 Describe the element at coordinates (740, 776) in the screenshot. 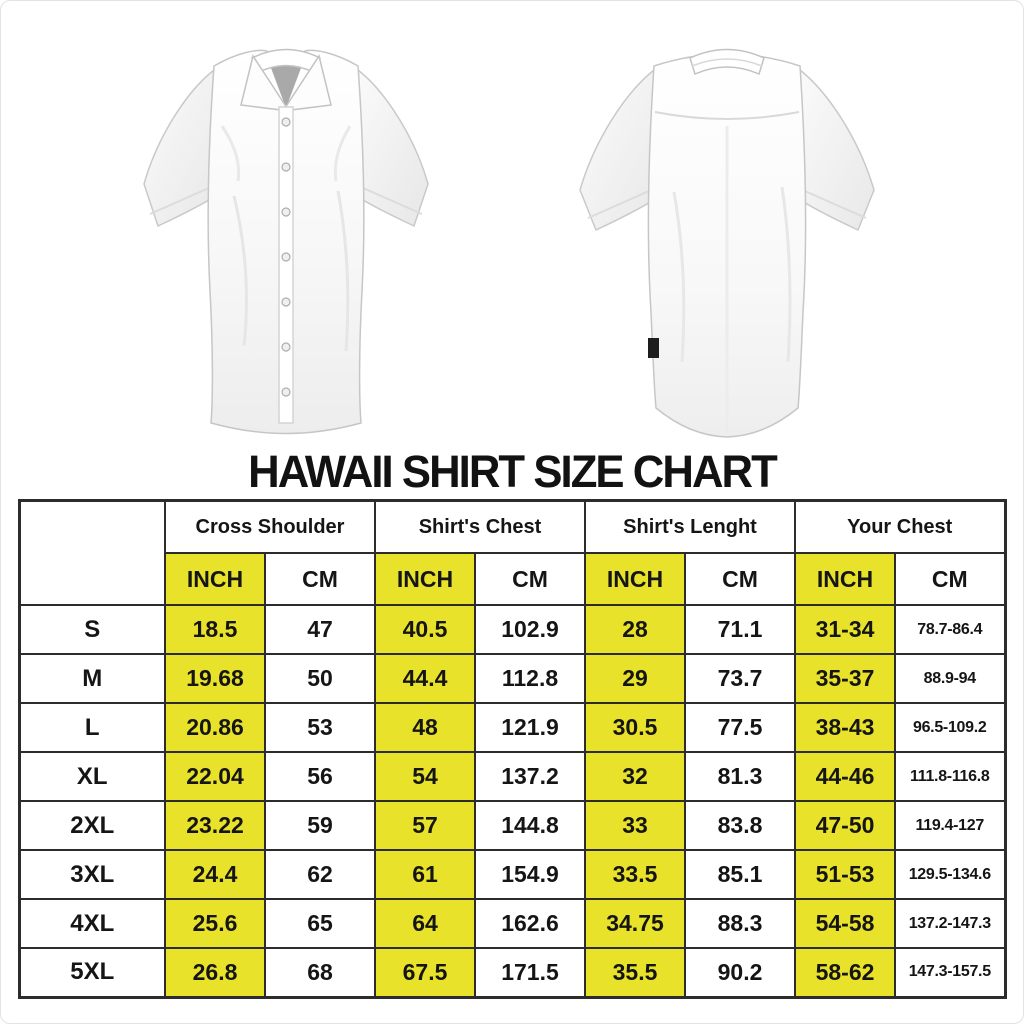

I see `value-cell: 81.3` at that location.